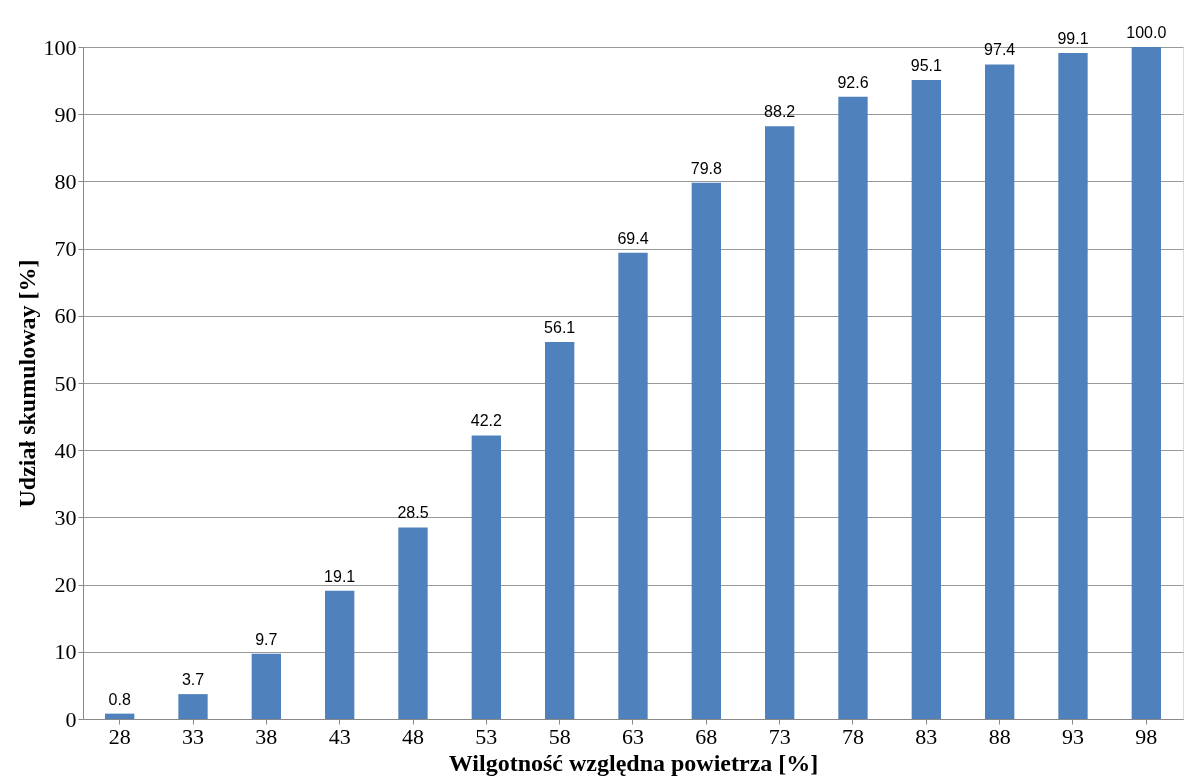 Image resolution: width=1198 pixels, height=783 pixels. What do you see at coordinates (266, 639) in the screenshot?
I see `data-label: 9.7` at bounding box center [266, 639].